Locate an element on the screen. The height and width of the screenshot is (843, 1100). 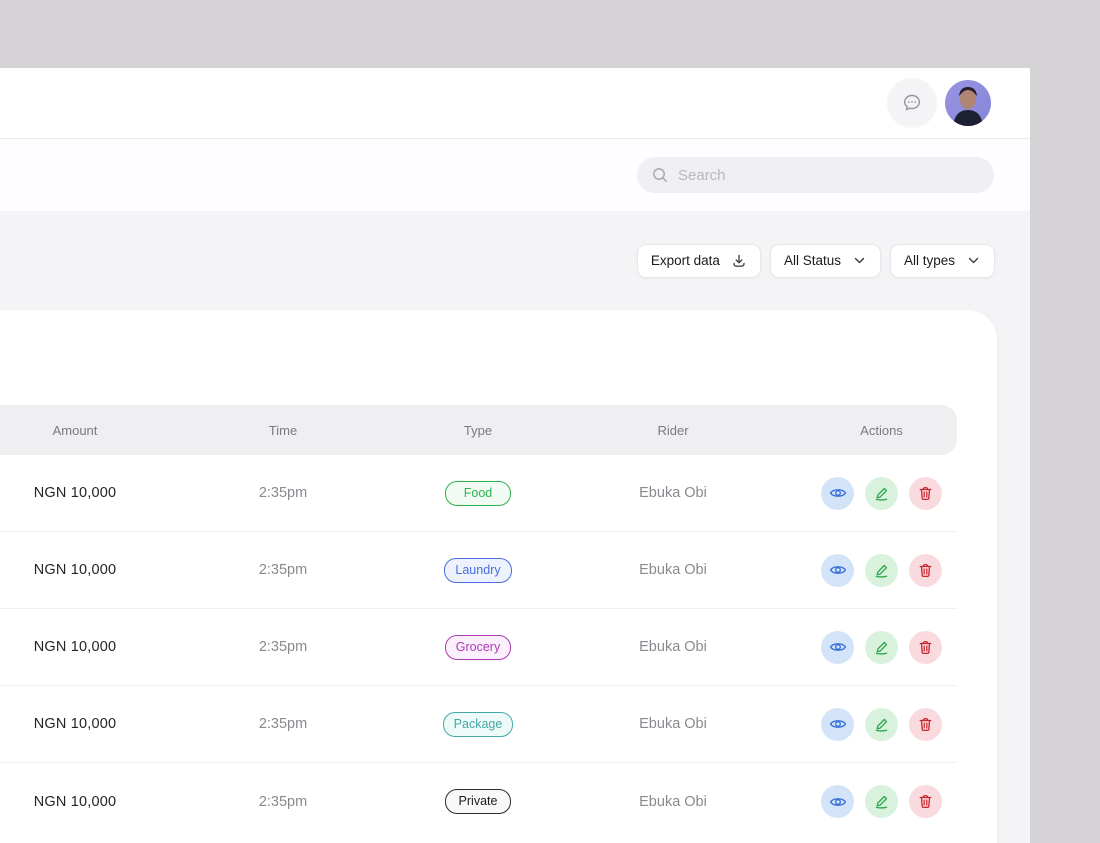
column-header-actions: Actions is located at coordinates (881, 430).